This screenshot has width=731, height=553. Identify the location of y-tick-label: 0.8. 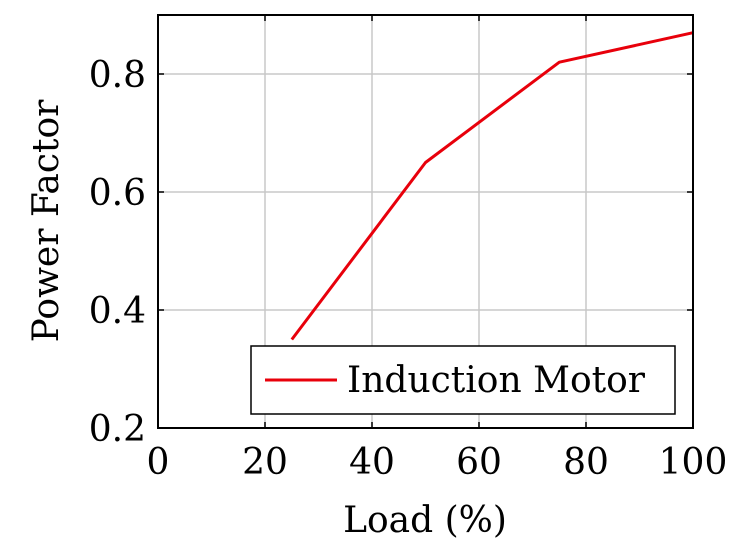
(117, 75).